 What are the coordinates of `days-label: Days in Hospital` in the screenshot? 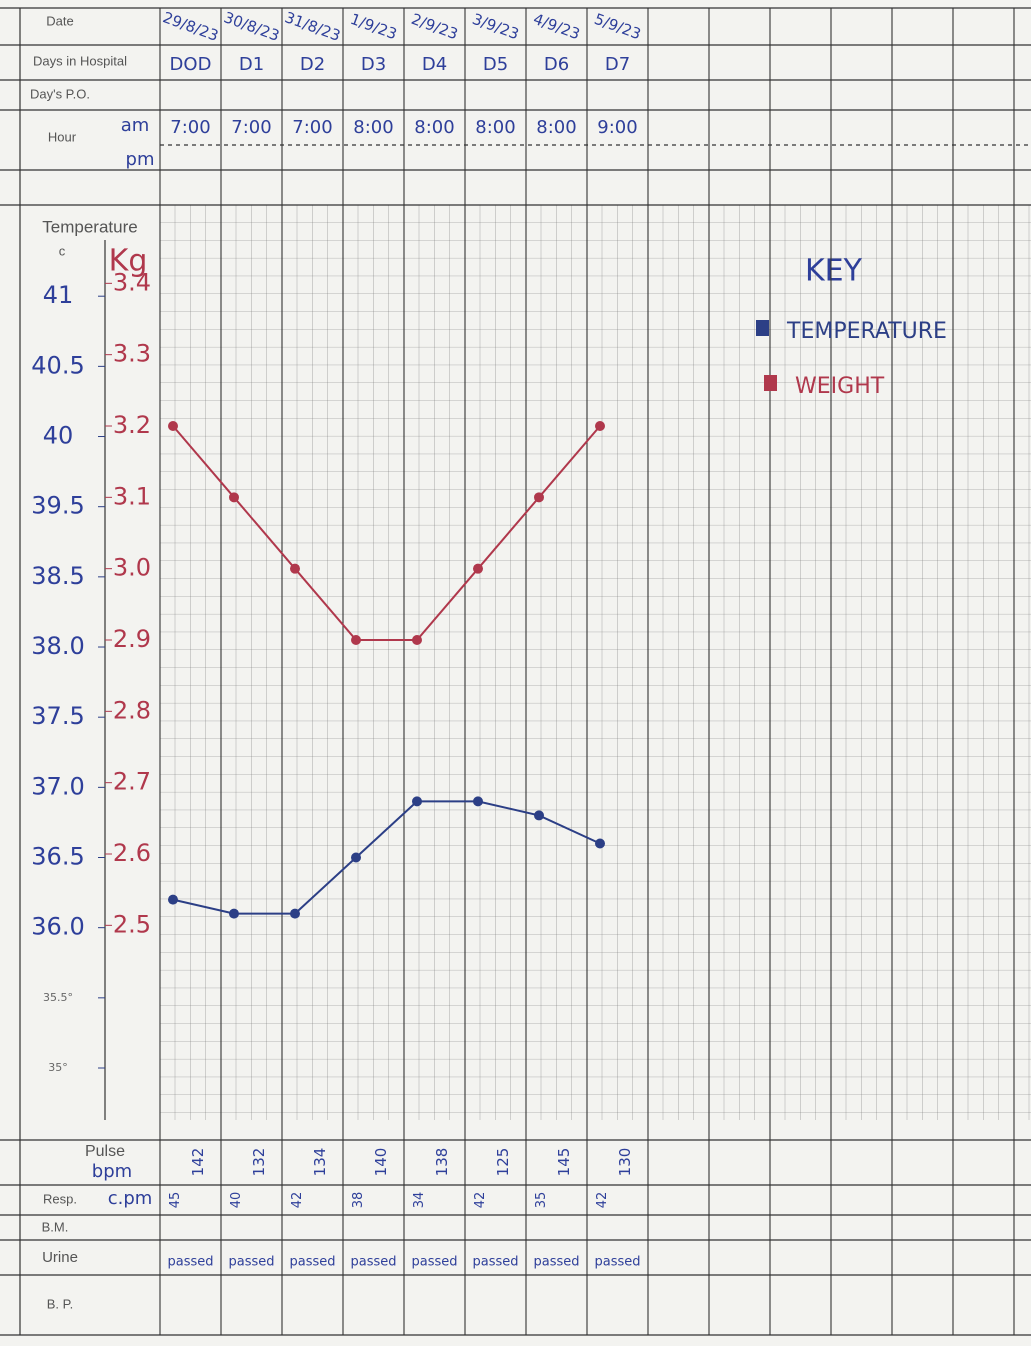 It's located at (80, 60).